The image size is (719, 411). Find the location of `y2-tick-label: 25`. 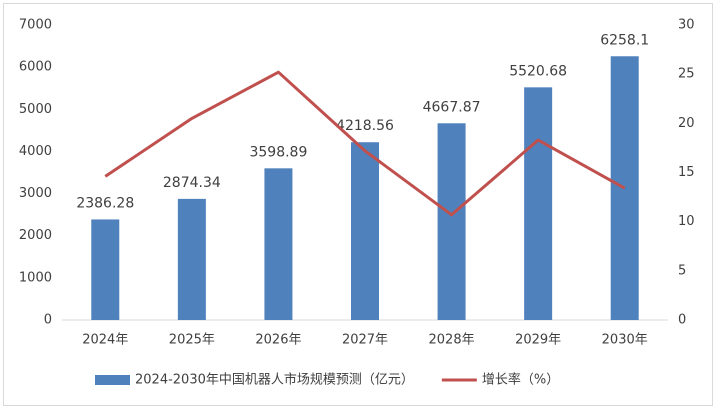

y2-tick-label: 25 is located at coordinates (686, 74).